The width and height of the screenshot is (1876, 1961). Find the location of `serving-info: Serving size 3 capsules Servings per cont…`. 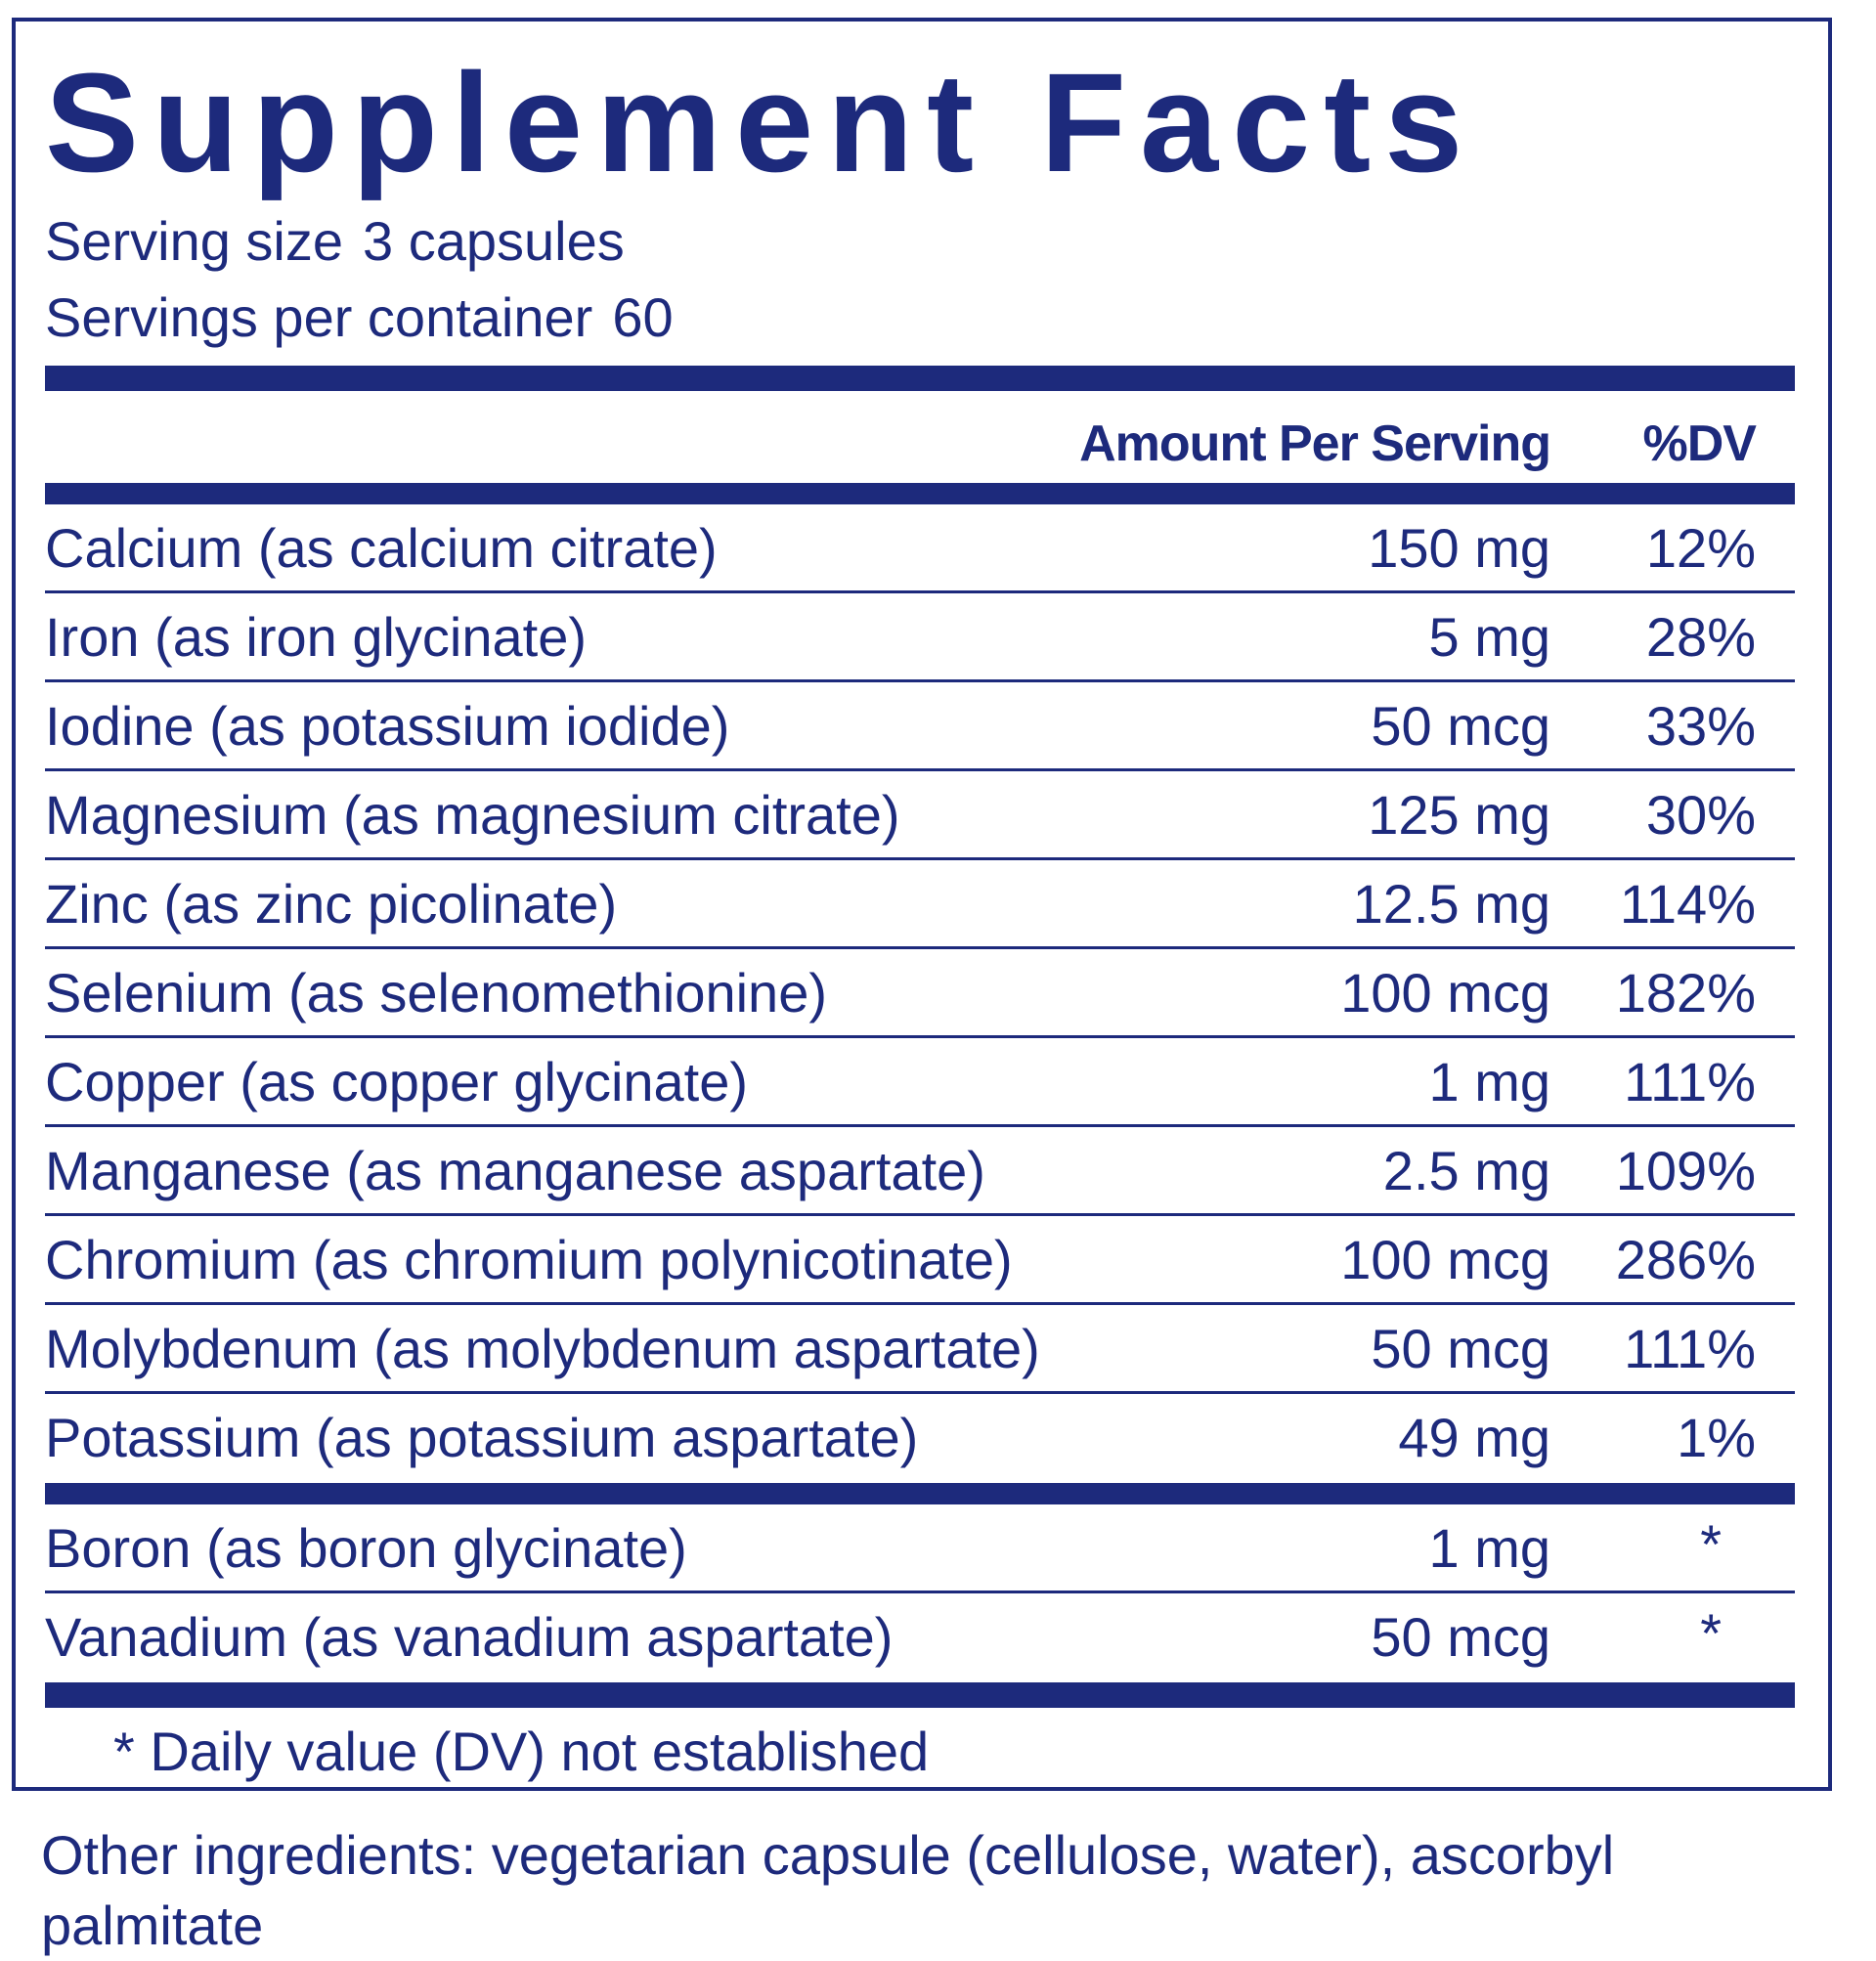

serving-info: Serving size 3 capsules Servings per cont… is located at coordinates (920, 279).